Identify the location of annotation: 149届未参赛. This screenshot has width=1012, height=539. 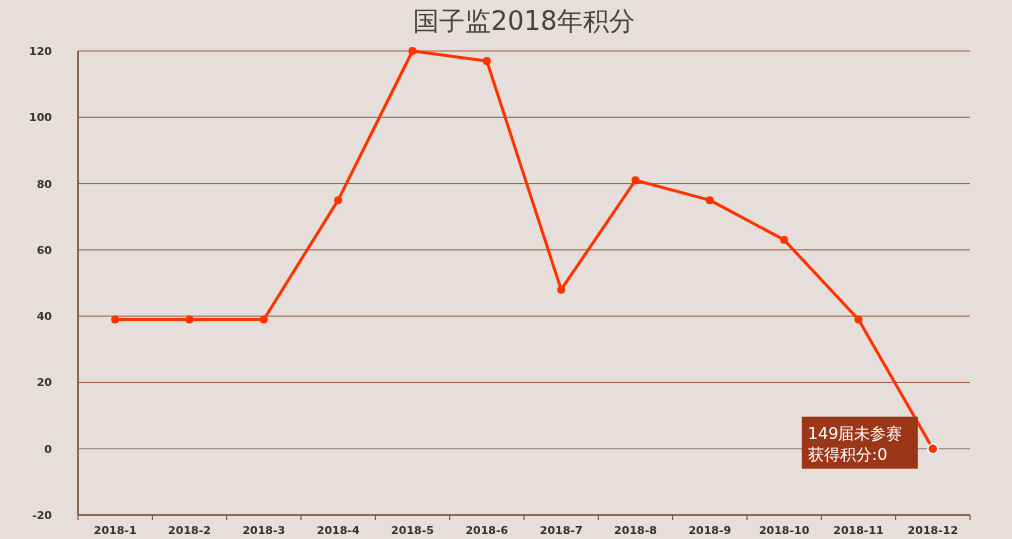
(855, 433).